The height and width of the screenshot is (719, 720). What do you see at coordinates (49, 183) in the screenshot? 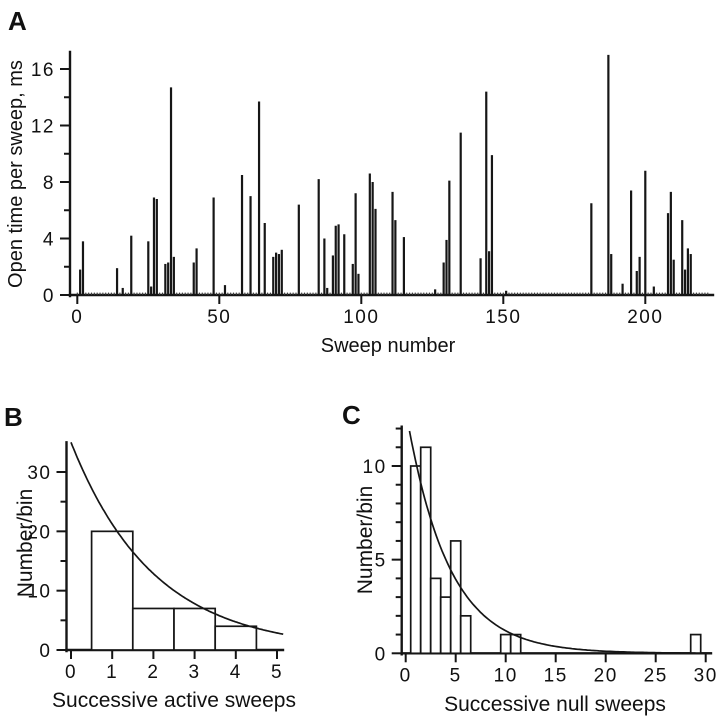
I see `y-tick-label: 8` at bounding box center [49, 183].